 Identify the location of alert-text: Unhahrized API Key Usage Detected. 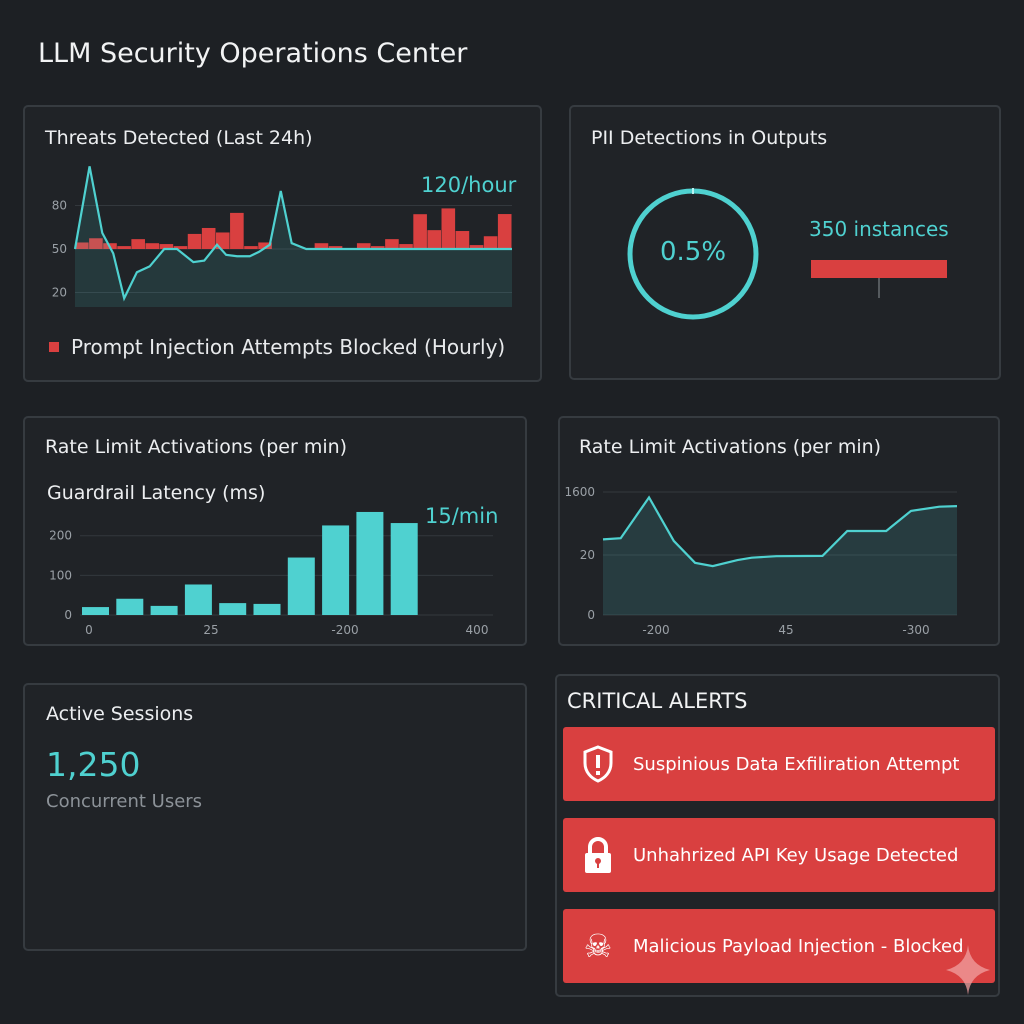
(796, 855).